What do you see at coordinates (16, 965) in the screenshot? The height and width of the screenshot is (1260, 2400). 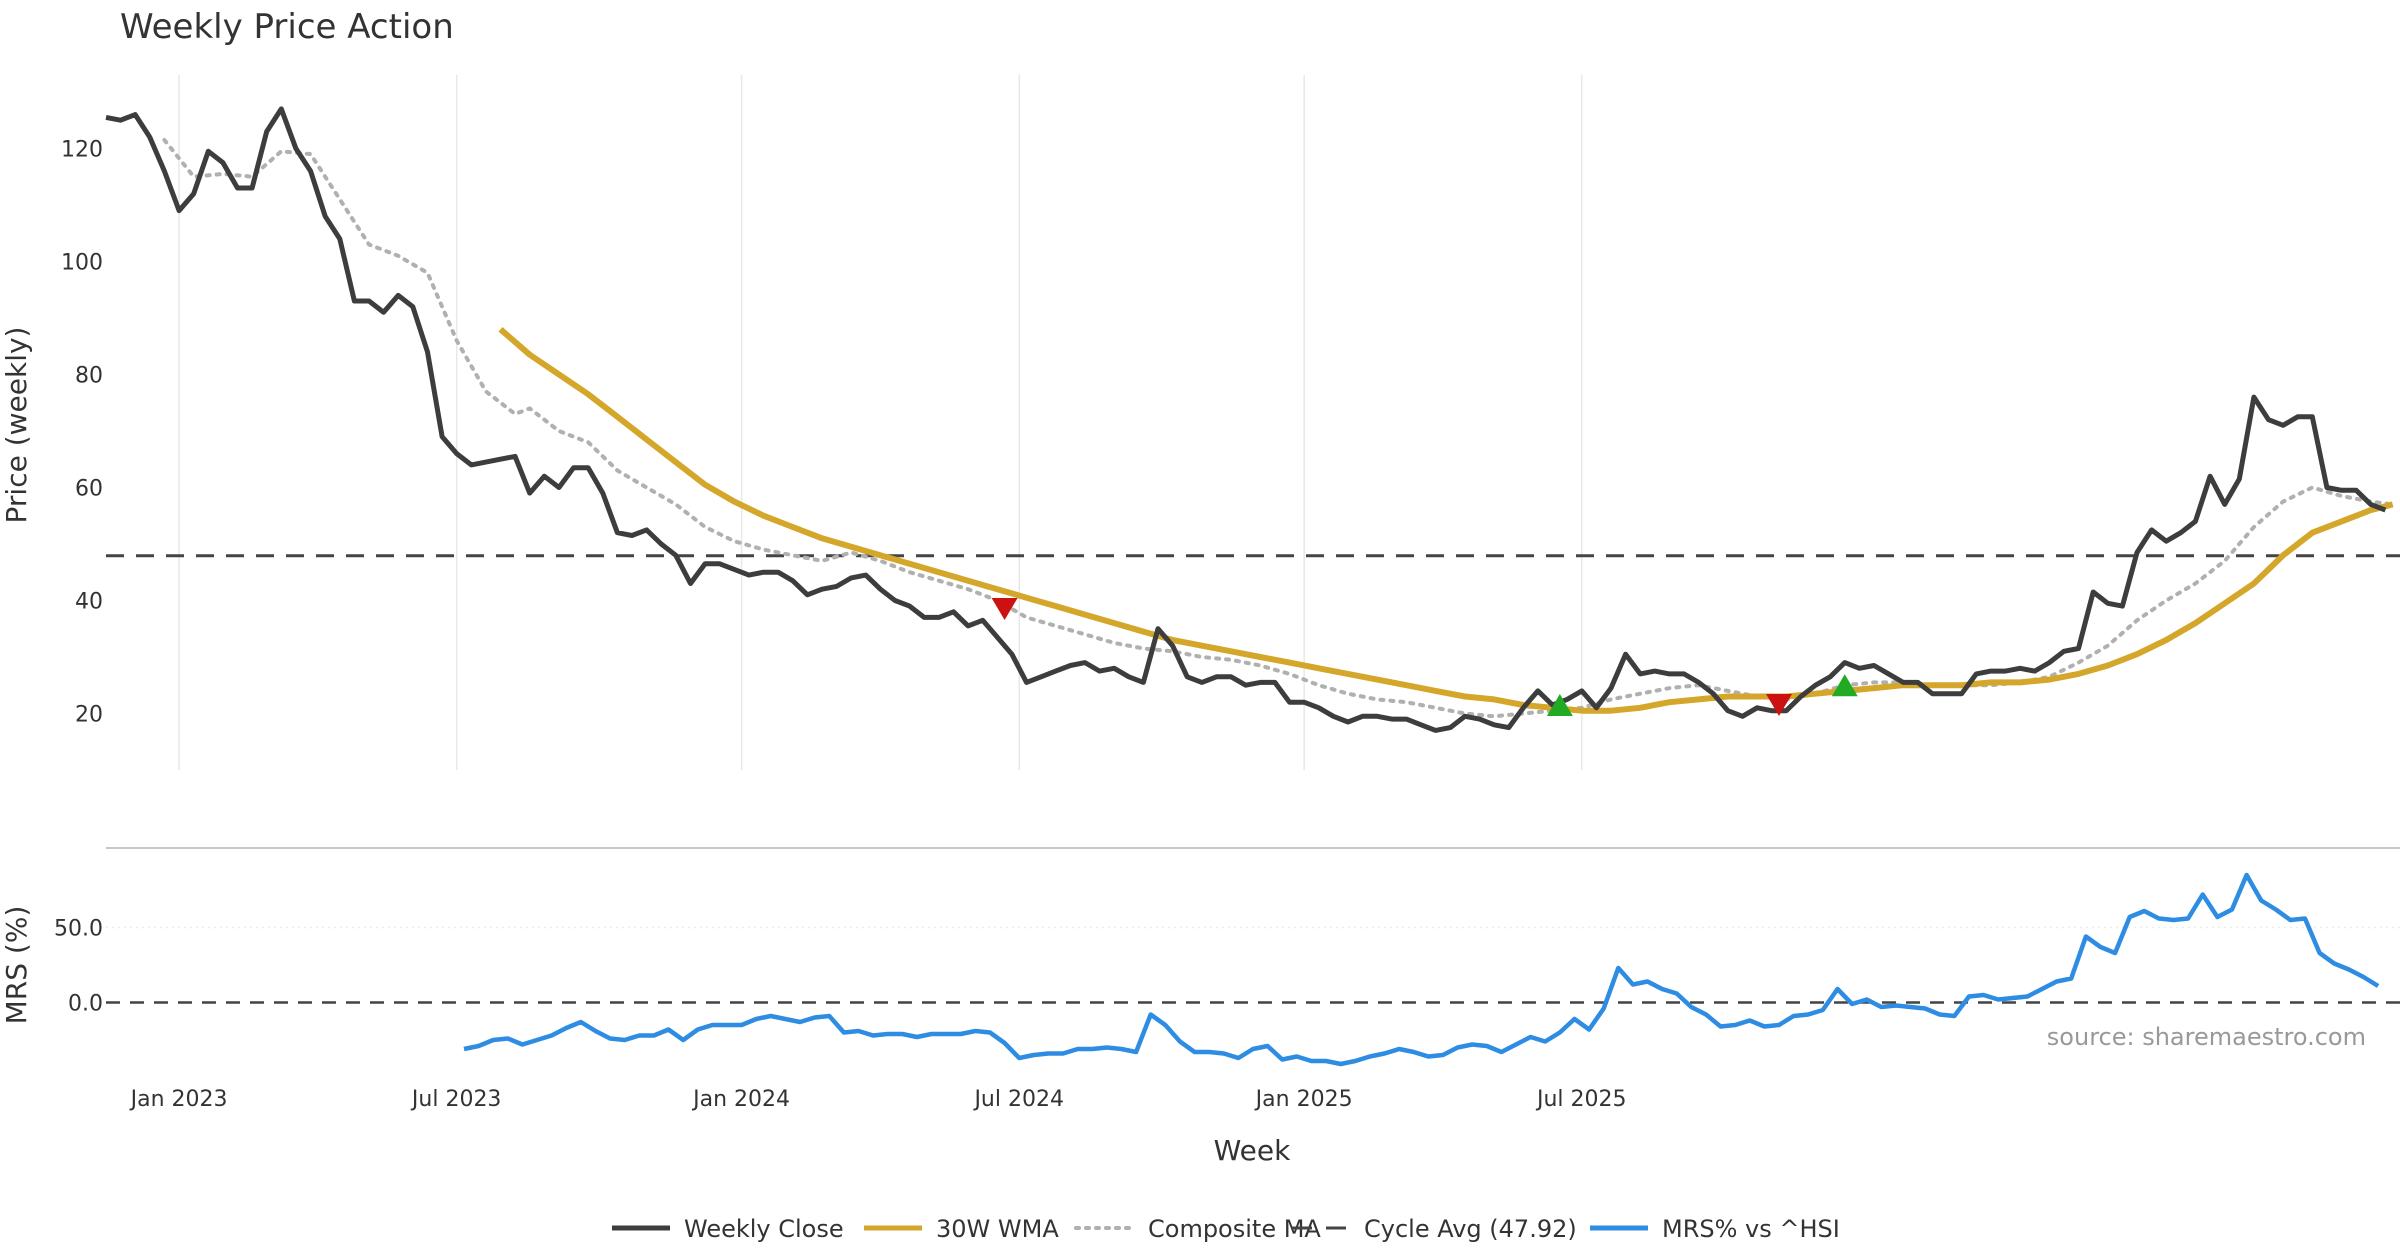 I see `mrs-y-axis-label: MRS (%)` at bounding box center [16, 965].